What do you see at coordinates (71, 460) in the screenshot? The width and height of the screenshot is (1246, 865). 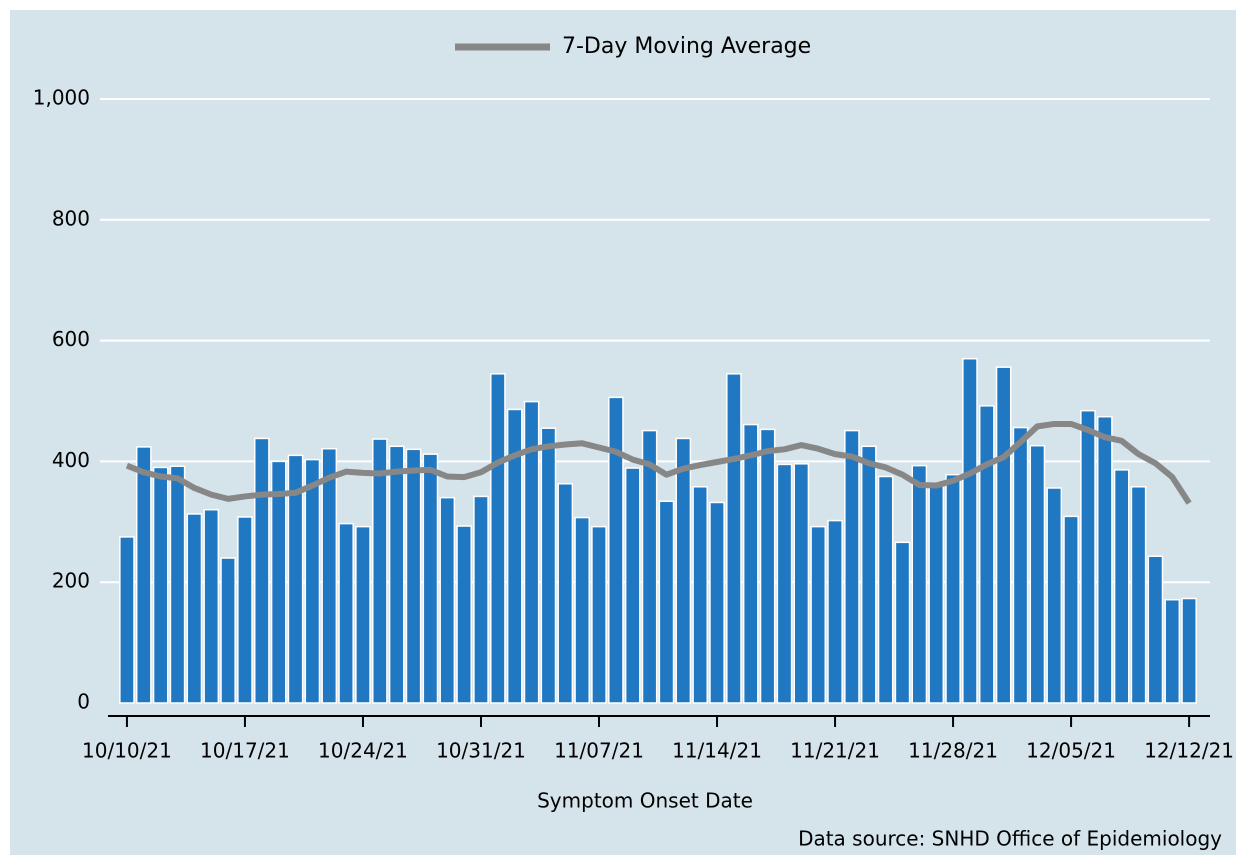 I see `y-tick-label: 400` at bounding box center [71, 460].